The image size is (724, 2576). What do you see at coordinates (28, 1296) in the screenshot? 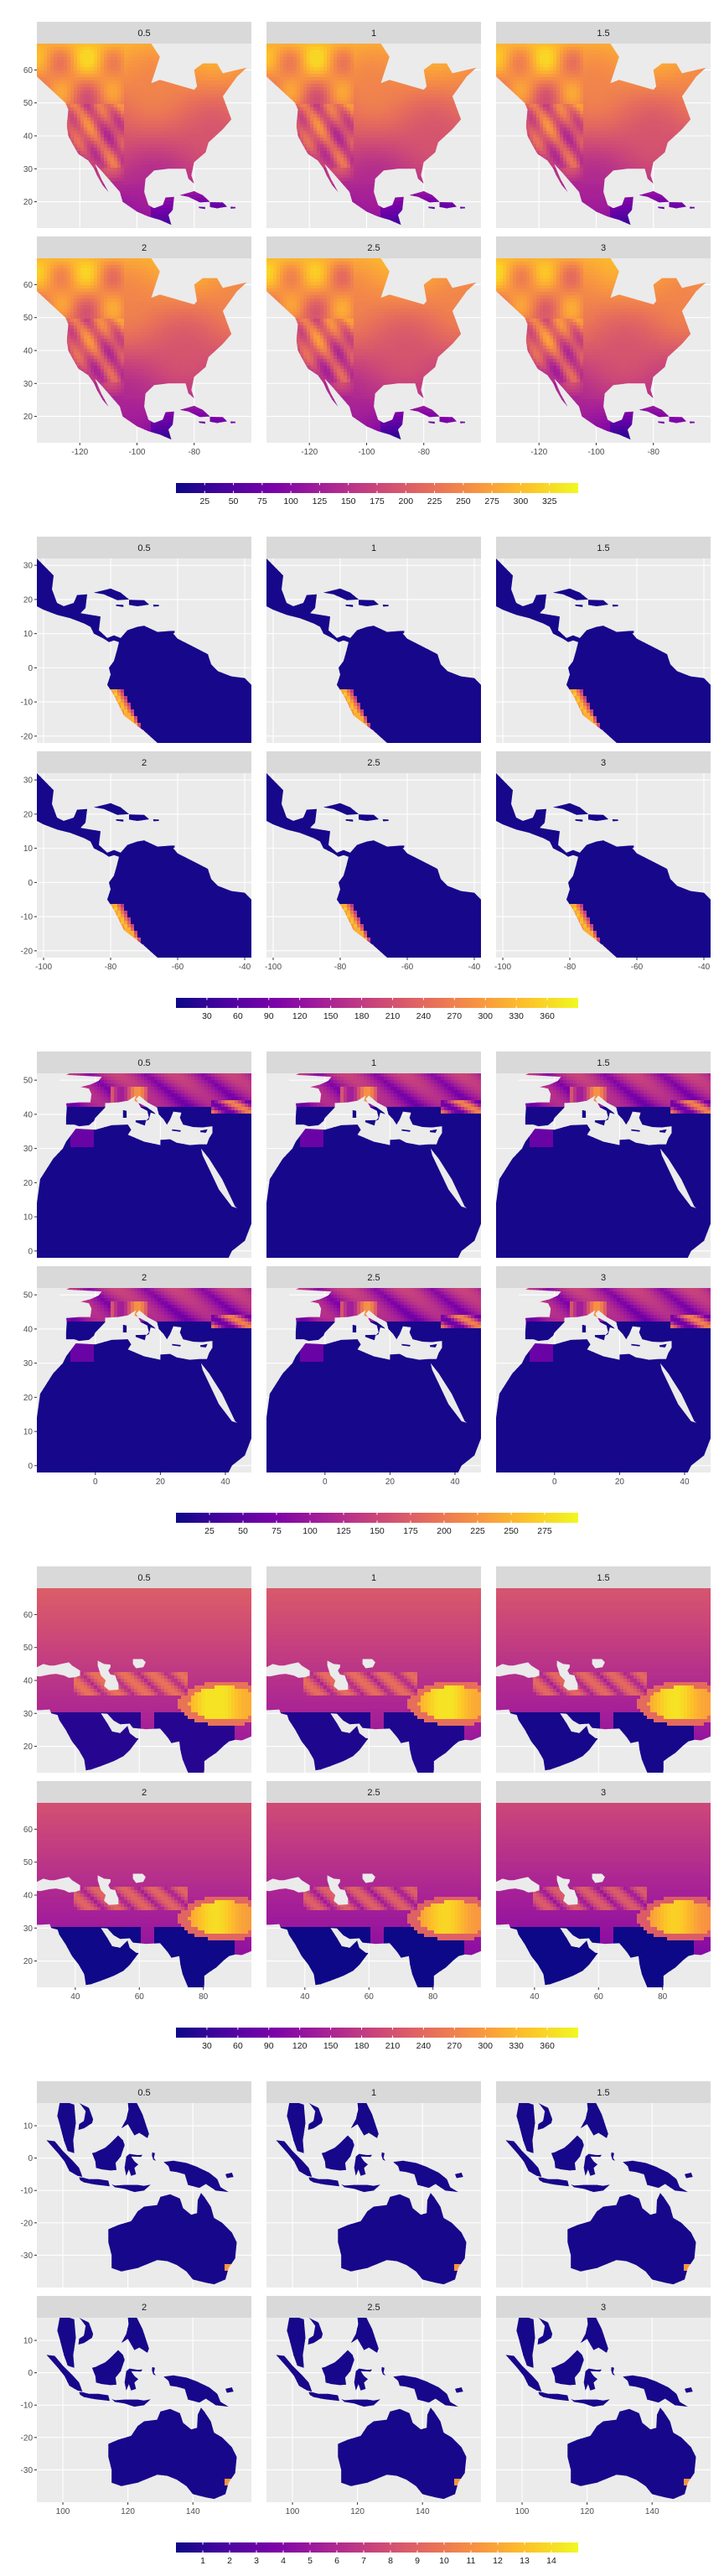
I see `y-tick-label: 50` at bounding box center [28, 1296].